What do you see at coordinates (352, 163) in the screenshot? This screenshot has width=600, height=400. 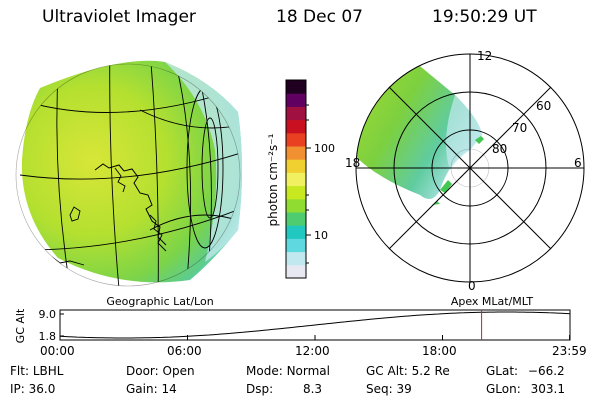 I see `mlt-label-18: 18` at bounding box center [352, 163].